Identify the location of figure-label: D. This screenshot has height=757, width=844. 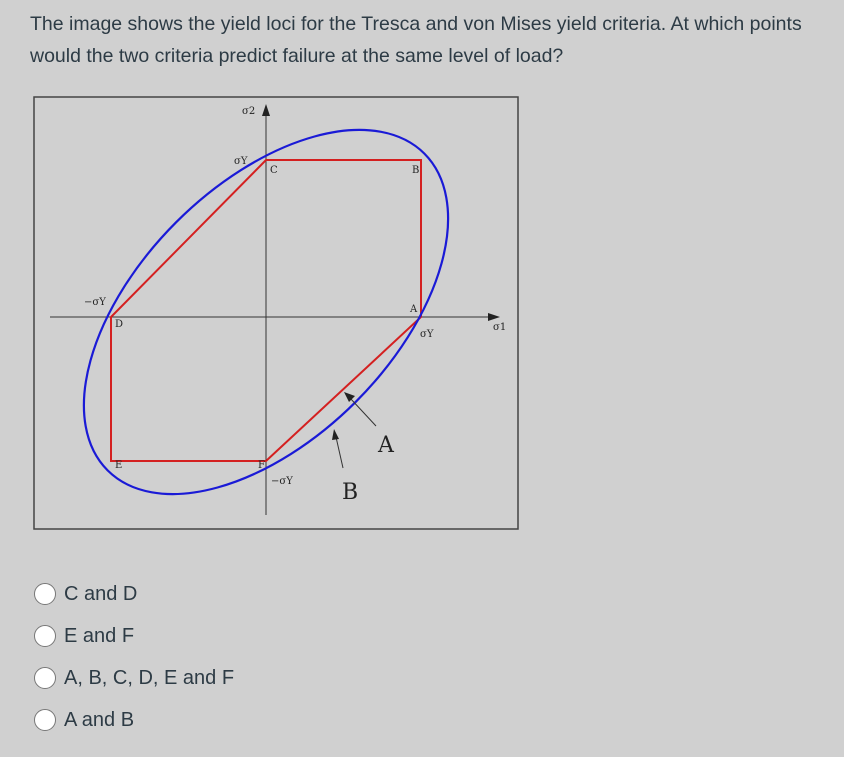
(119, 324).